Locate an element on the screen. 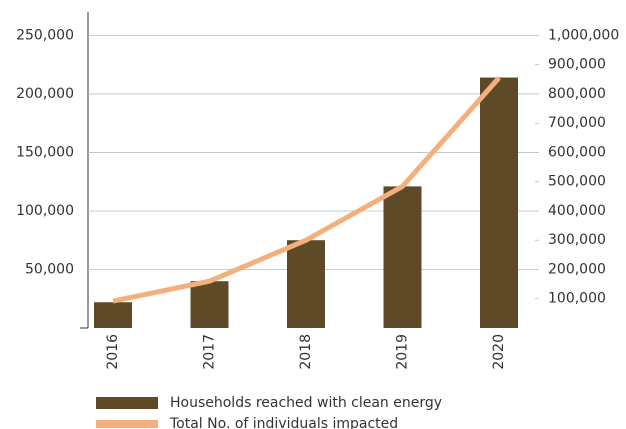 Image resolution: width=626 pixels, height=429 pixels. x-tick-label: 2017 is located at coordinates (210, 352).